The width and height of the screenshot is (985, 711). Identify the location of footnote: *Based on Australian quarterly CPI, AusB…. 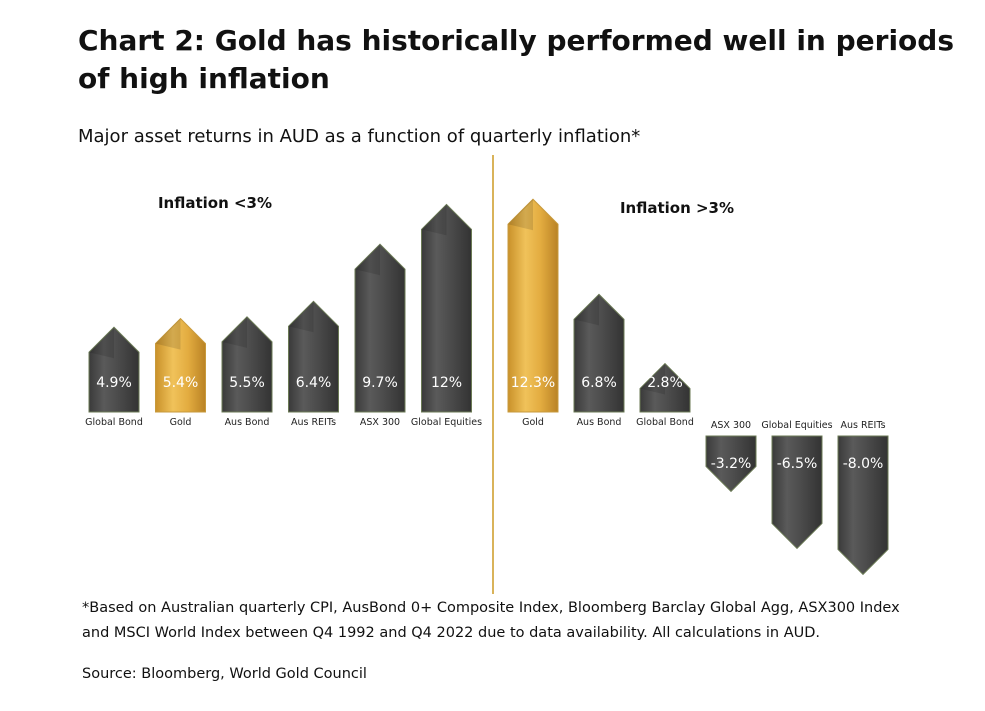
(491, 620).